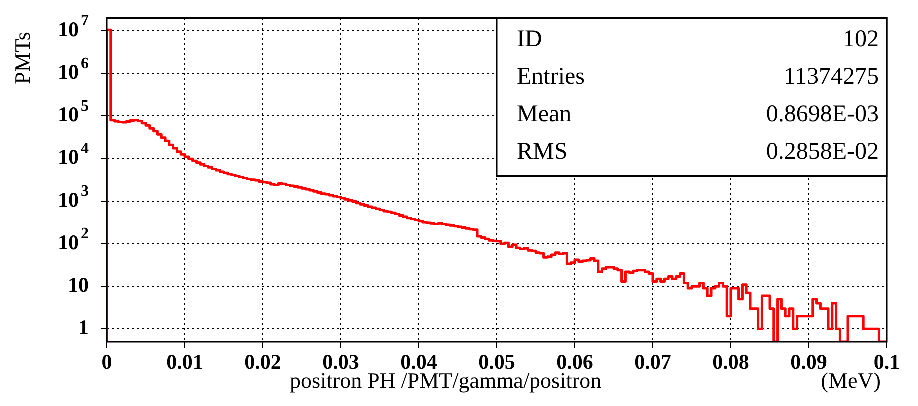 The image size is (918, 406). Describe the element at coordinates (542, 151) in the screenshot. I see `annotation: RMS` at that location.